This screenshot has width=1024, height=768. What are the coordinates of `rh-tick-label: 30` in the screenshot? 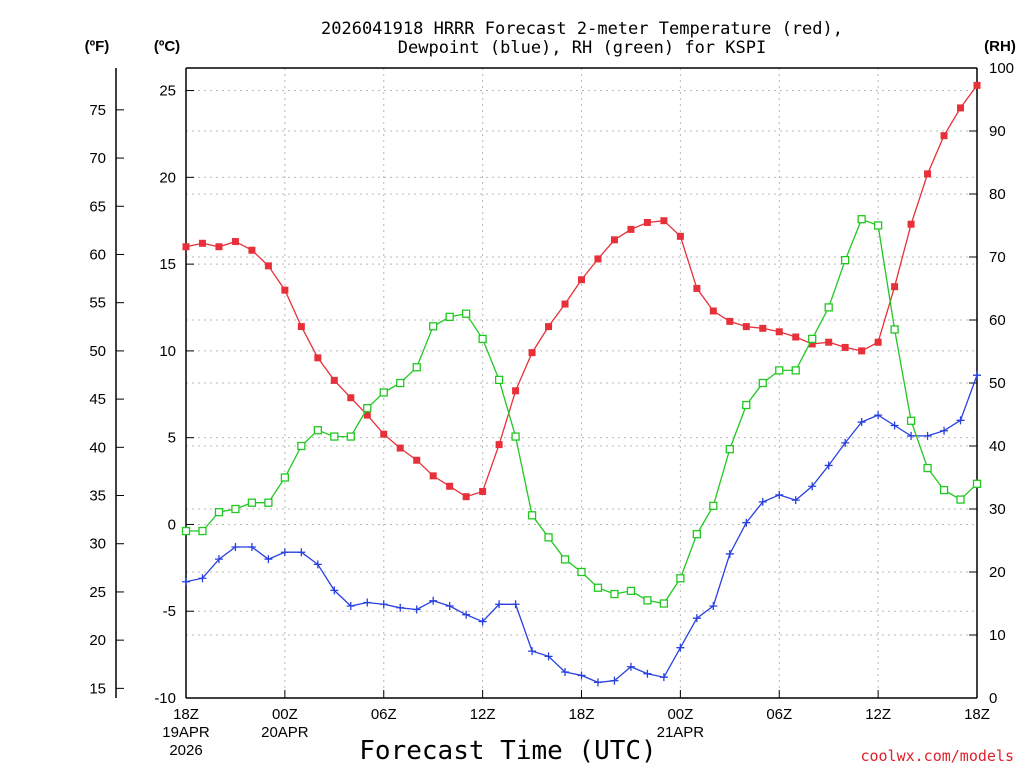 It's located at (997, 509).